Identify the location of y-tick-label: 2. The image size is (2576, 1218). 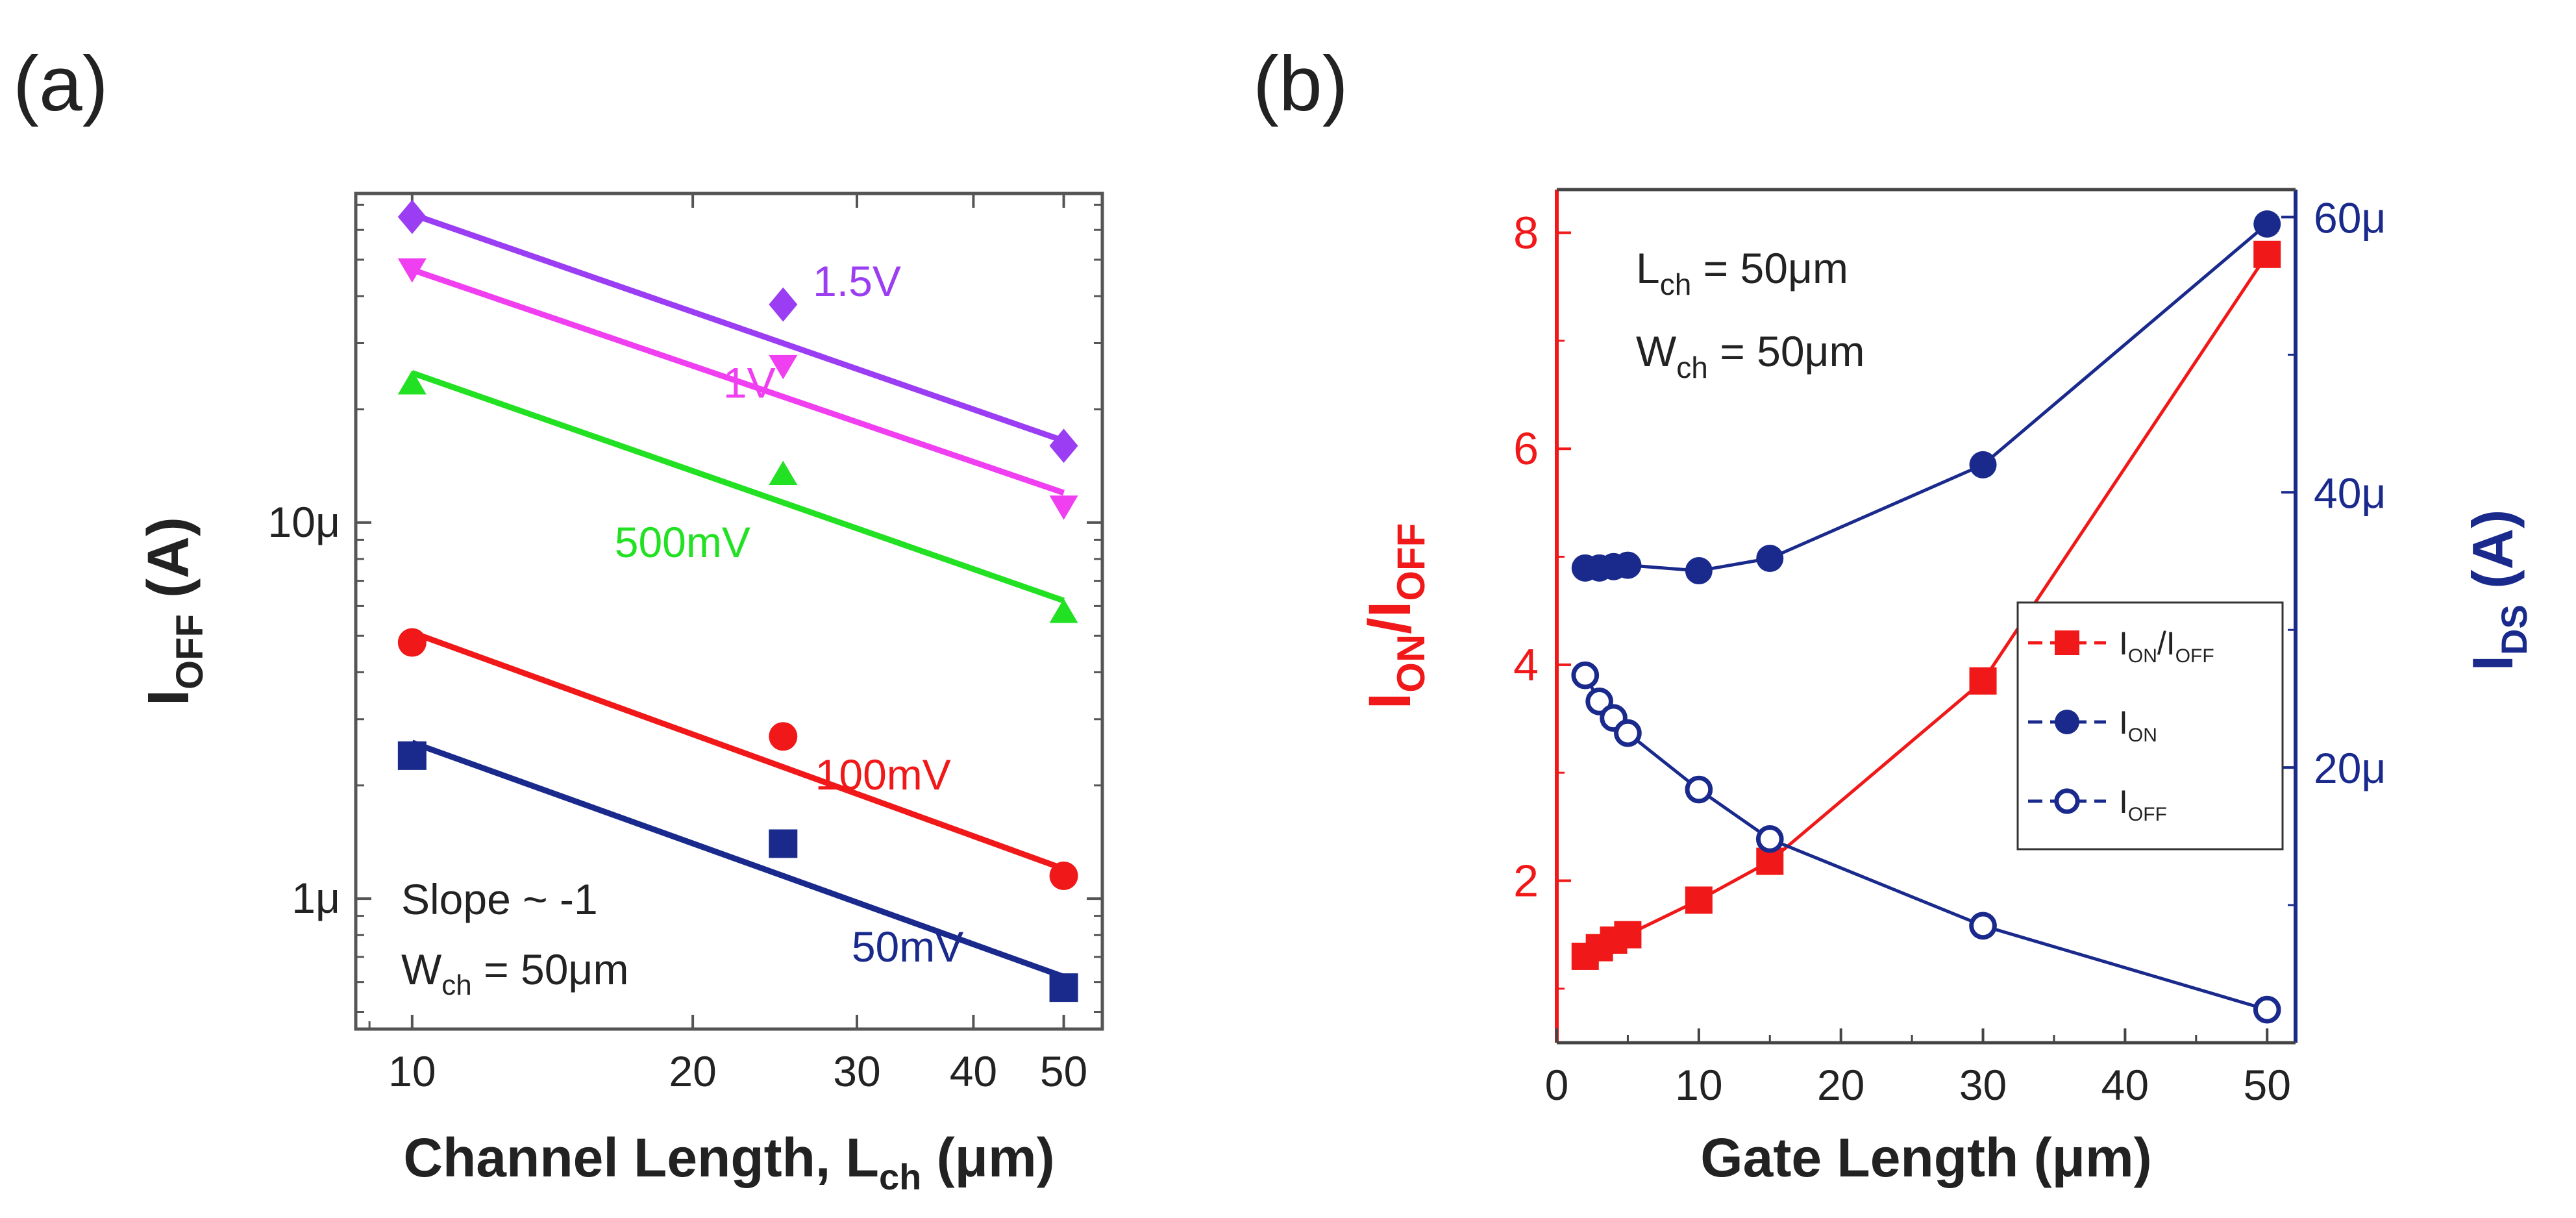
(1526, 881).